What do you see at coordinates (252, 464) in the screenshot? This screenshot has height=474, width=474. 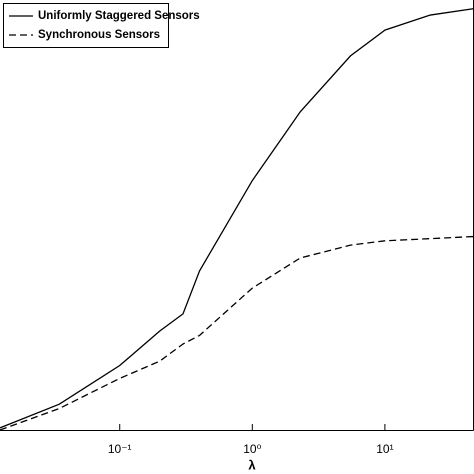 I see `x-axis-label: λ` at bounding box center [252, 464].